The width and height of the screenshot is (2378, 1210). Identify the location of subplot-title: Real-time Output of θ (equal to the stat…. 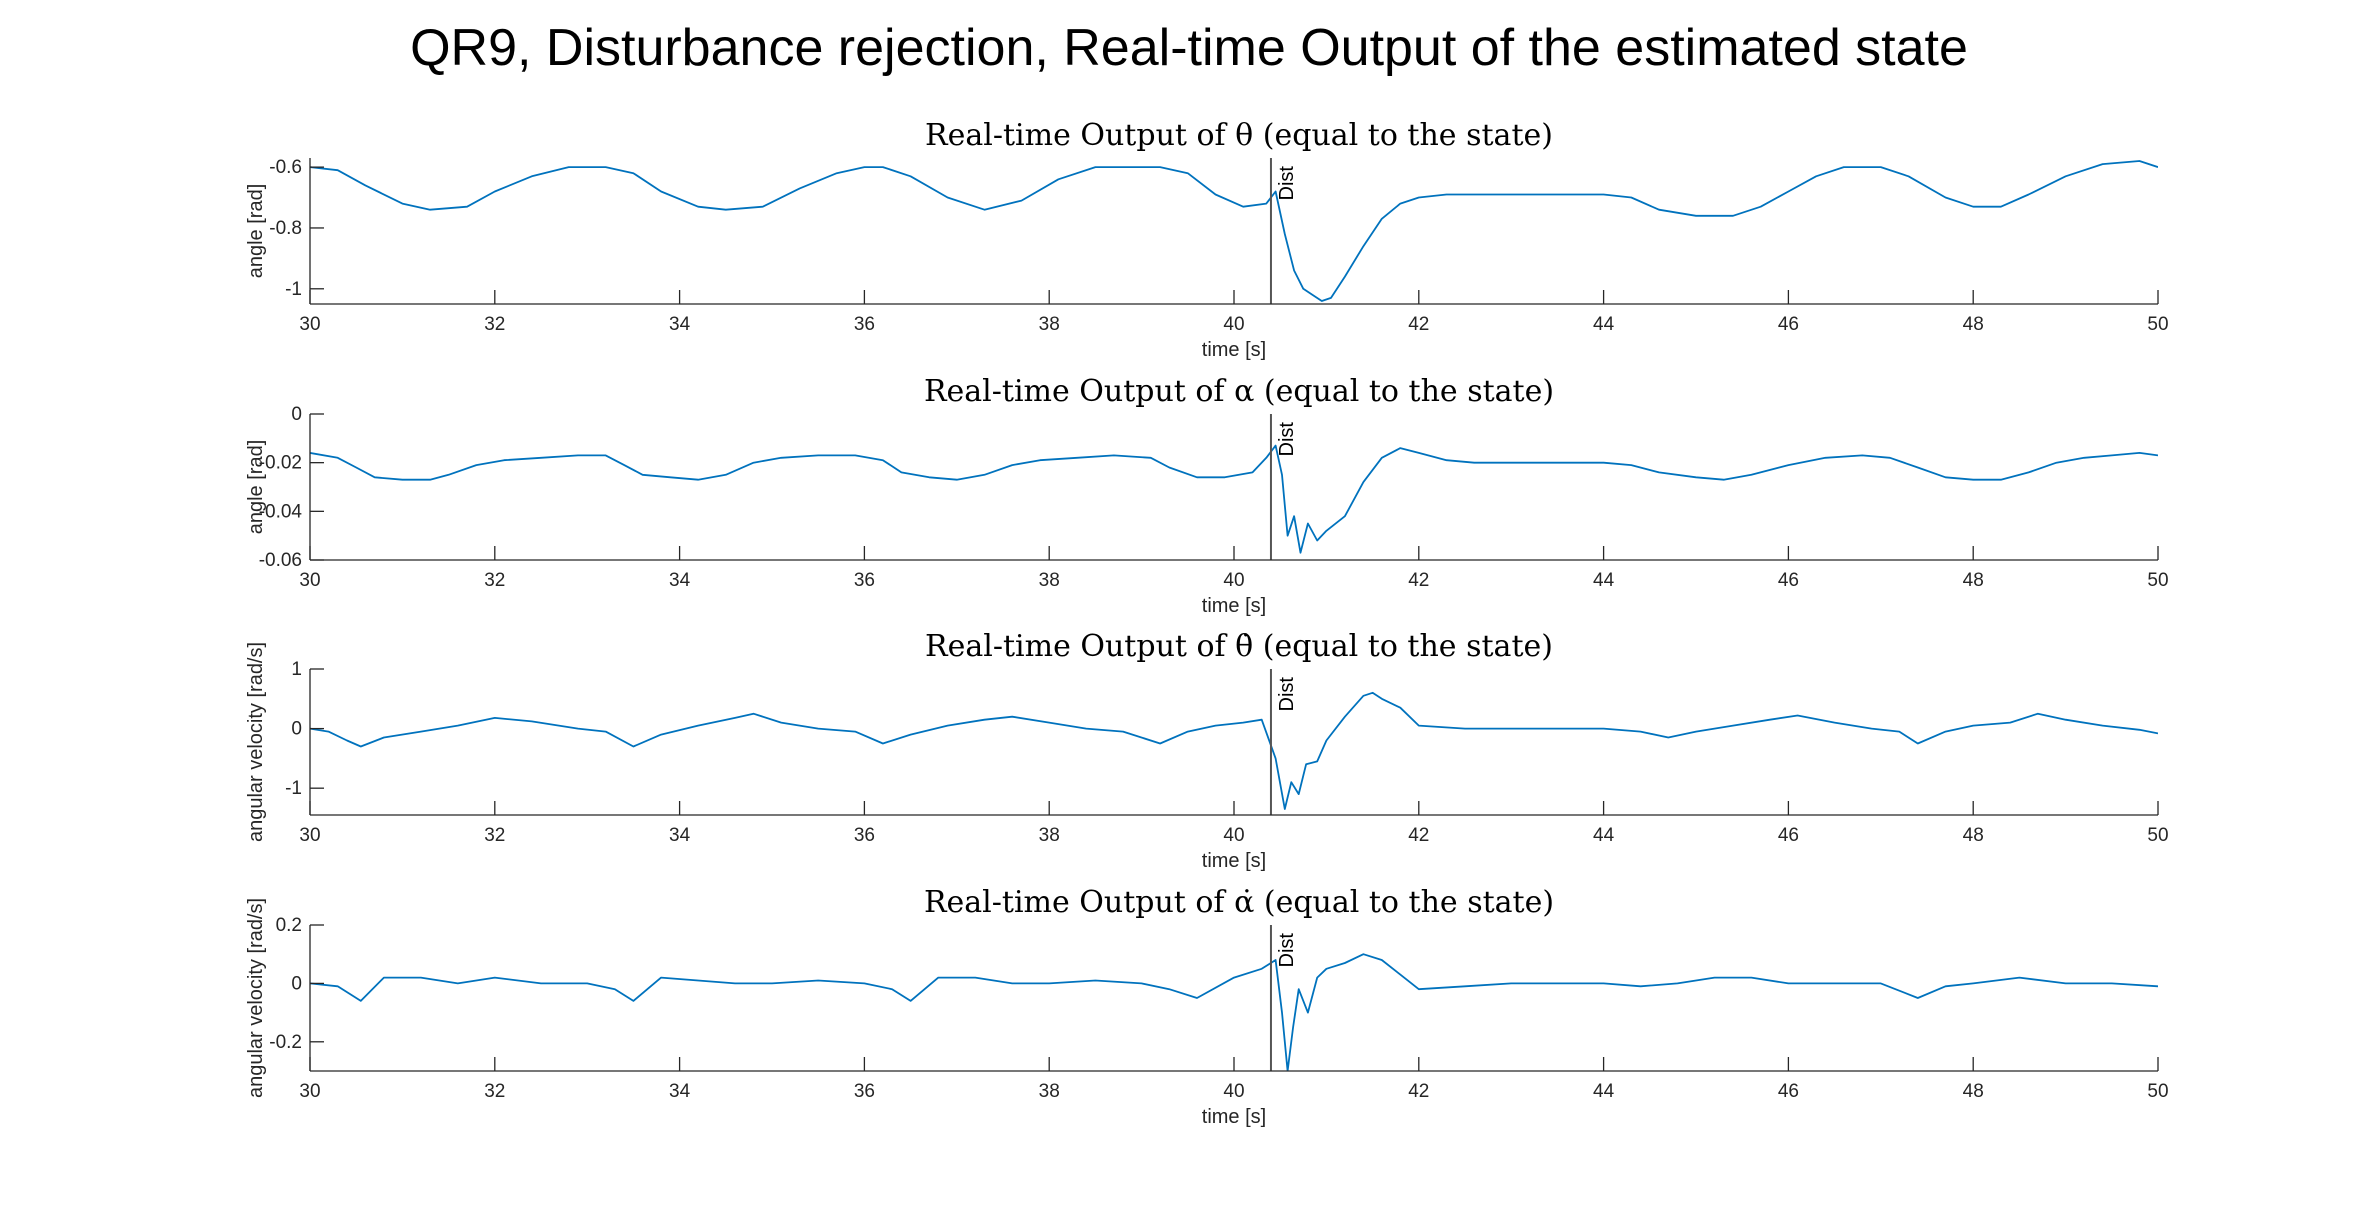
(1239, 135).